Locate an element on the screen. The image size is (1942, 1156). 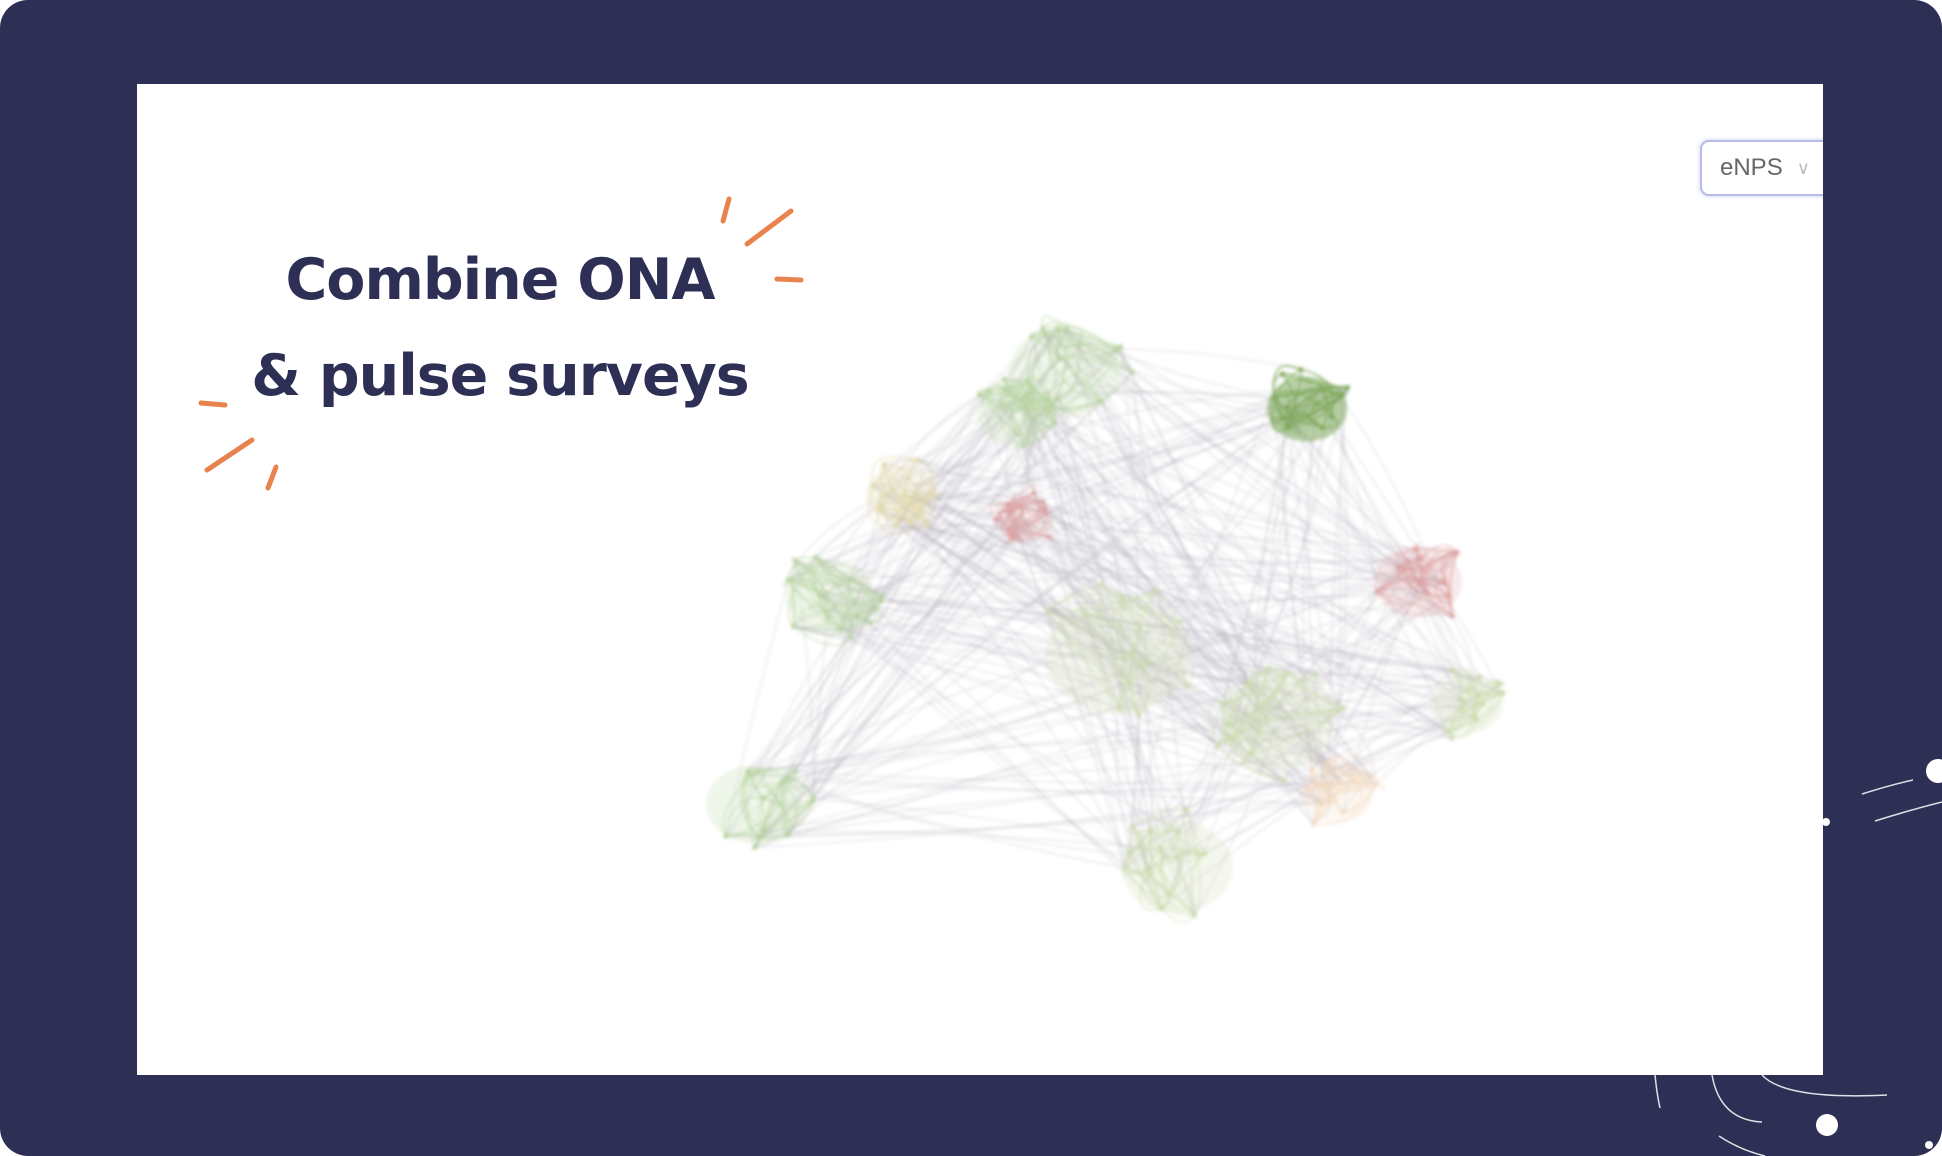
metric-dropdown: eNPS ∨ is located at coordinates (1761, 168).